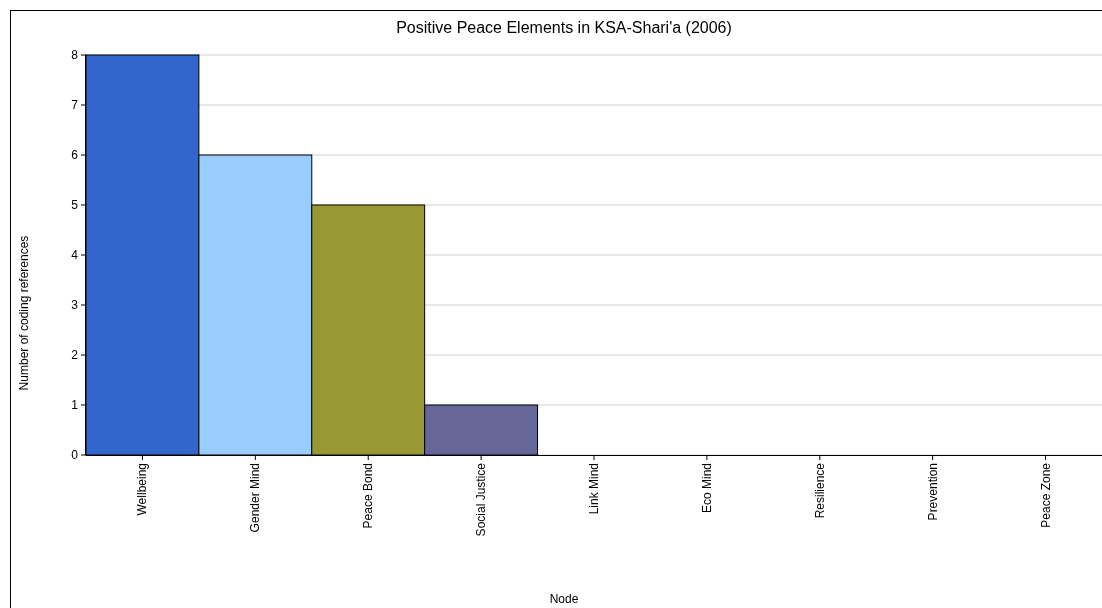 The height and width of the screenshot is (608, 1102). Describe the element at coordinates (75, 105) in the screenshot. I see `y-tick-label: 7` at that location.